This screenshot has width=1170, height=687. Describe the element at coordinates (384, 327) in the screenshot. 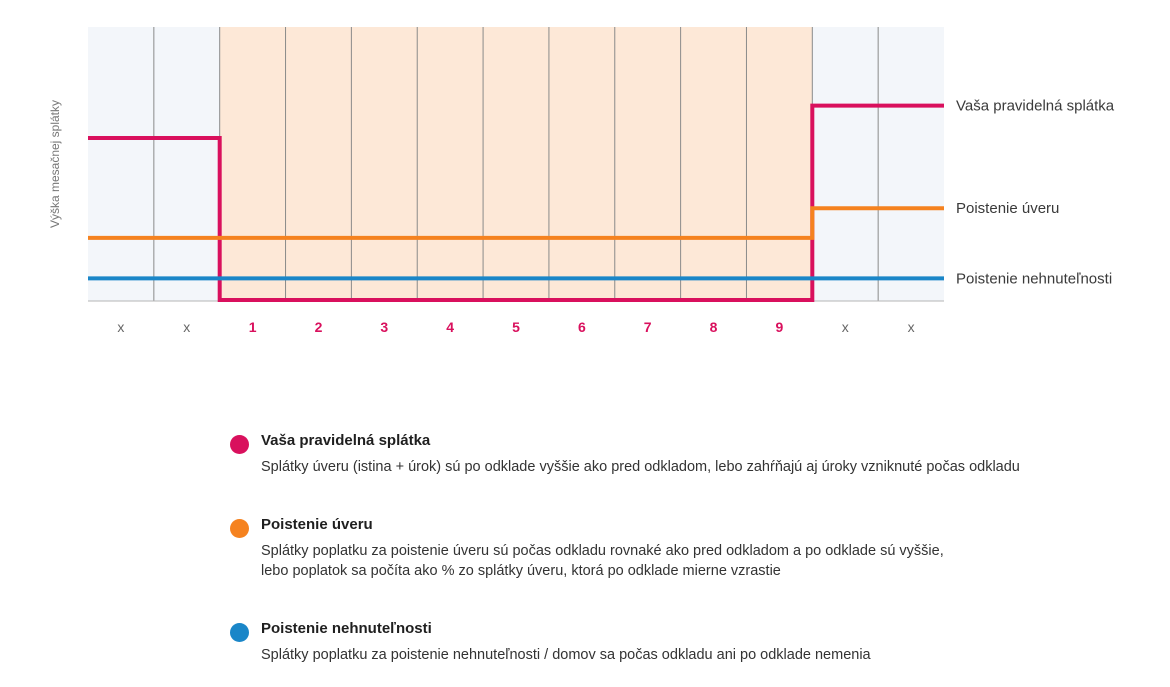

I see `x-tick-label: 3` at that location.